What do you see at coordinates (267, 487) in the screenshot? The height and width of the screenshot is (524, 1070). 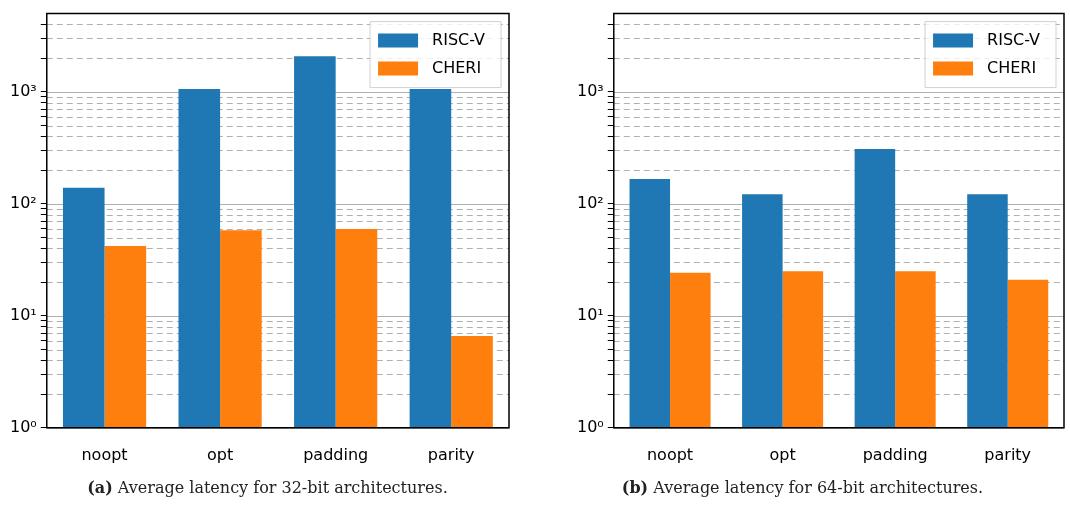 I see `text: (a) Average latency for 32-bit architectures.` at bounding box center [267, 487].